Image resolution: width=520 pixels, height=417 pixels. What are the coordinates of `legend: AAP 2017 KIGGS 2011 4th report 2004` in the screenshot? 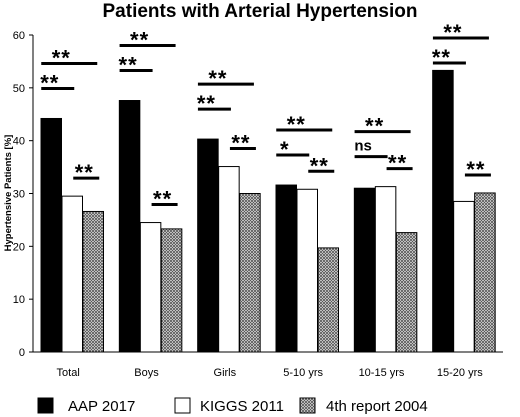 It's located at (232, 406).